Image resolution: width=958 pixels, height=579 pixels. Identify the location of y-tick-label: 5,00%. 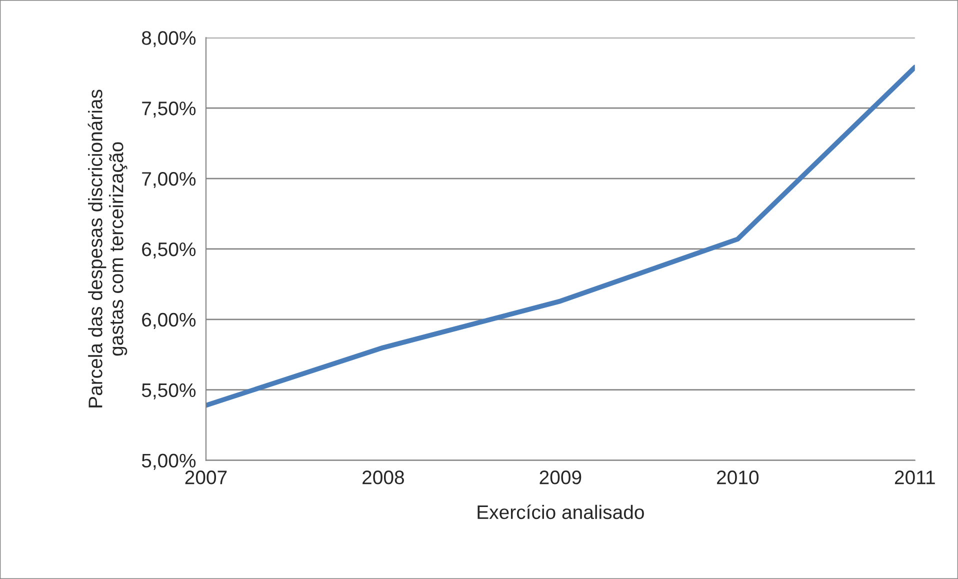
(169, 462).